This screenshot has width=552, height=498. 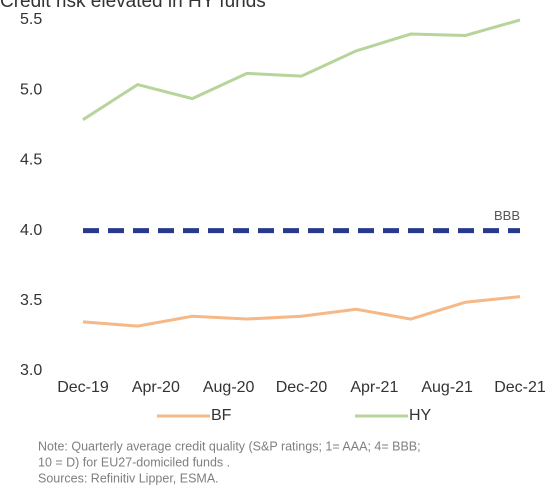 What do you see at coordinates (447, 387) in the screenshot?
I see `x-tick-label: Aug-21` at bounding box center [447, 387].